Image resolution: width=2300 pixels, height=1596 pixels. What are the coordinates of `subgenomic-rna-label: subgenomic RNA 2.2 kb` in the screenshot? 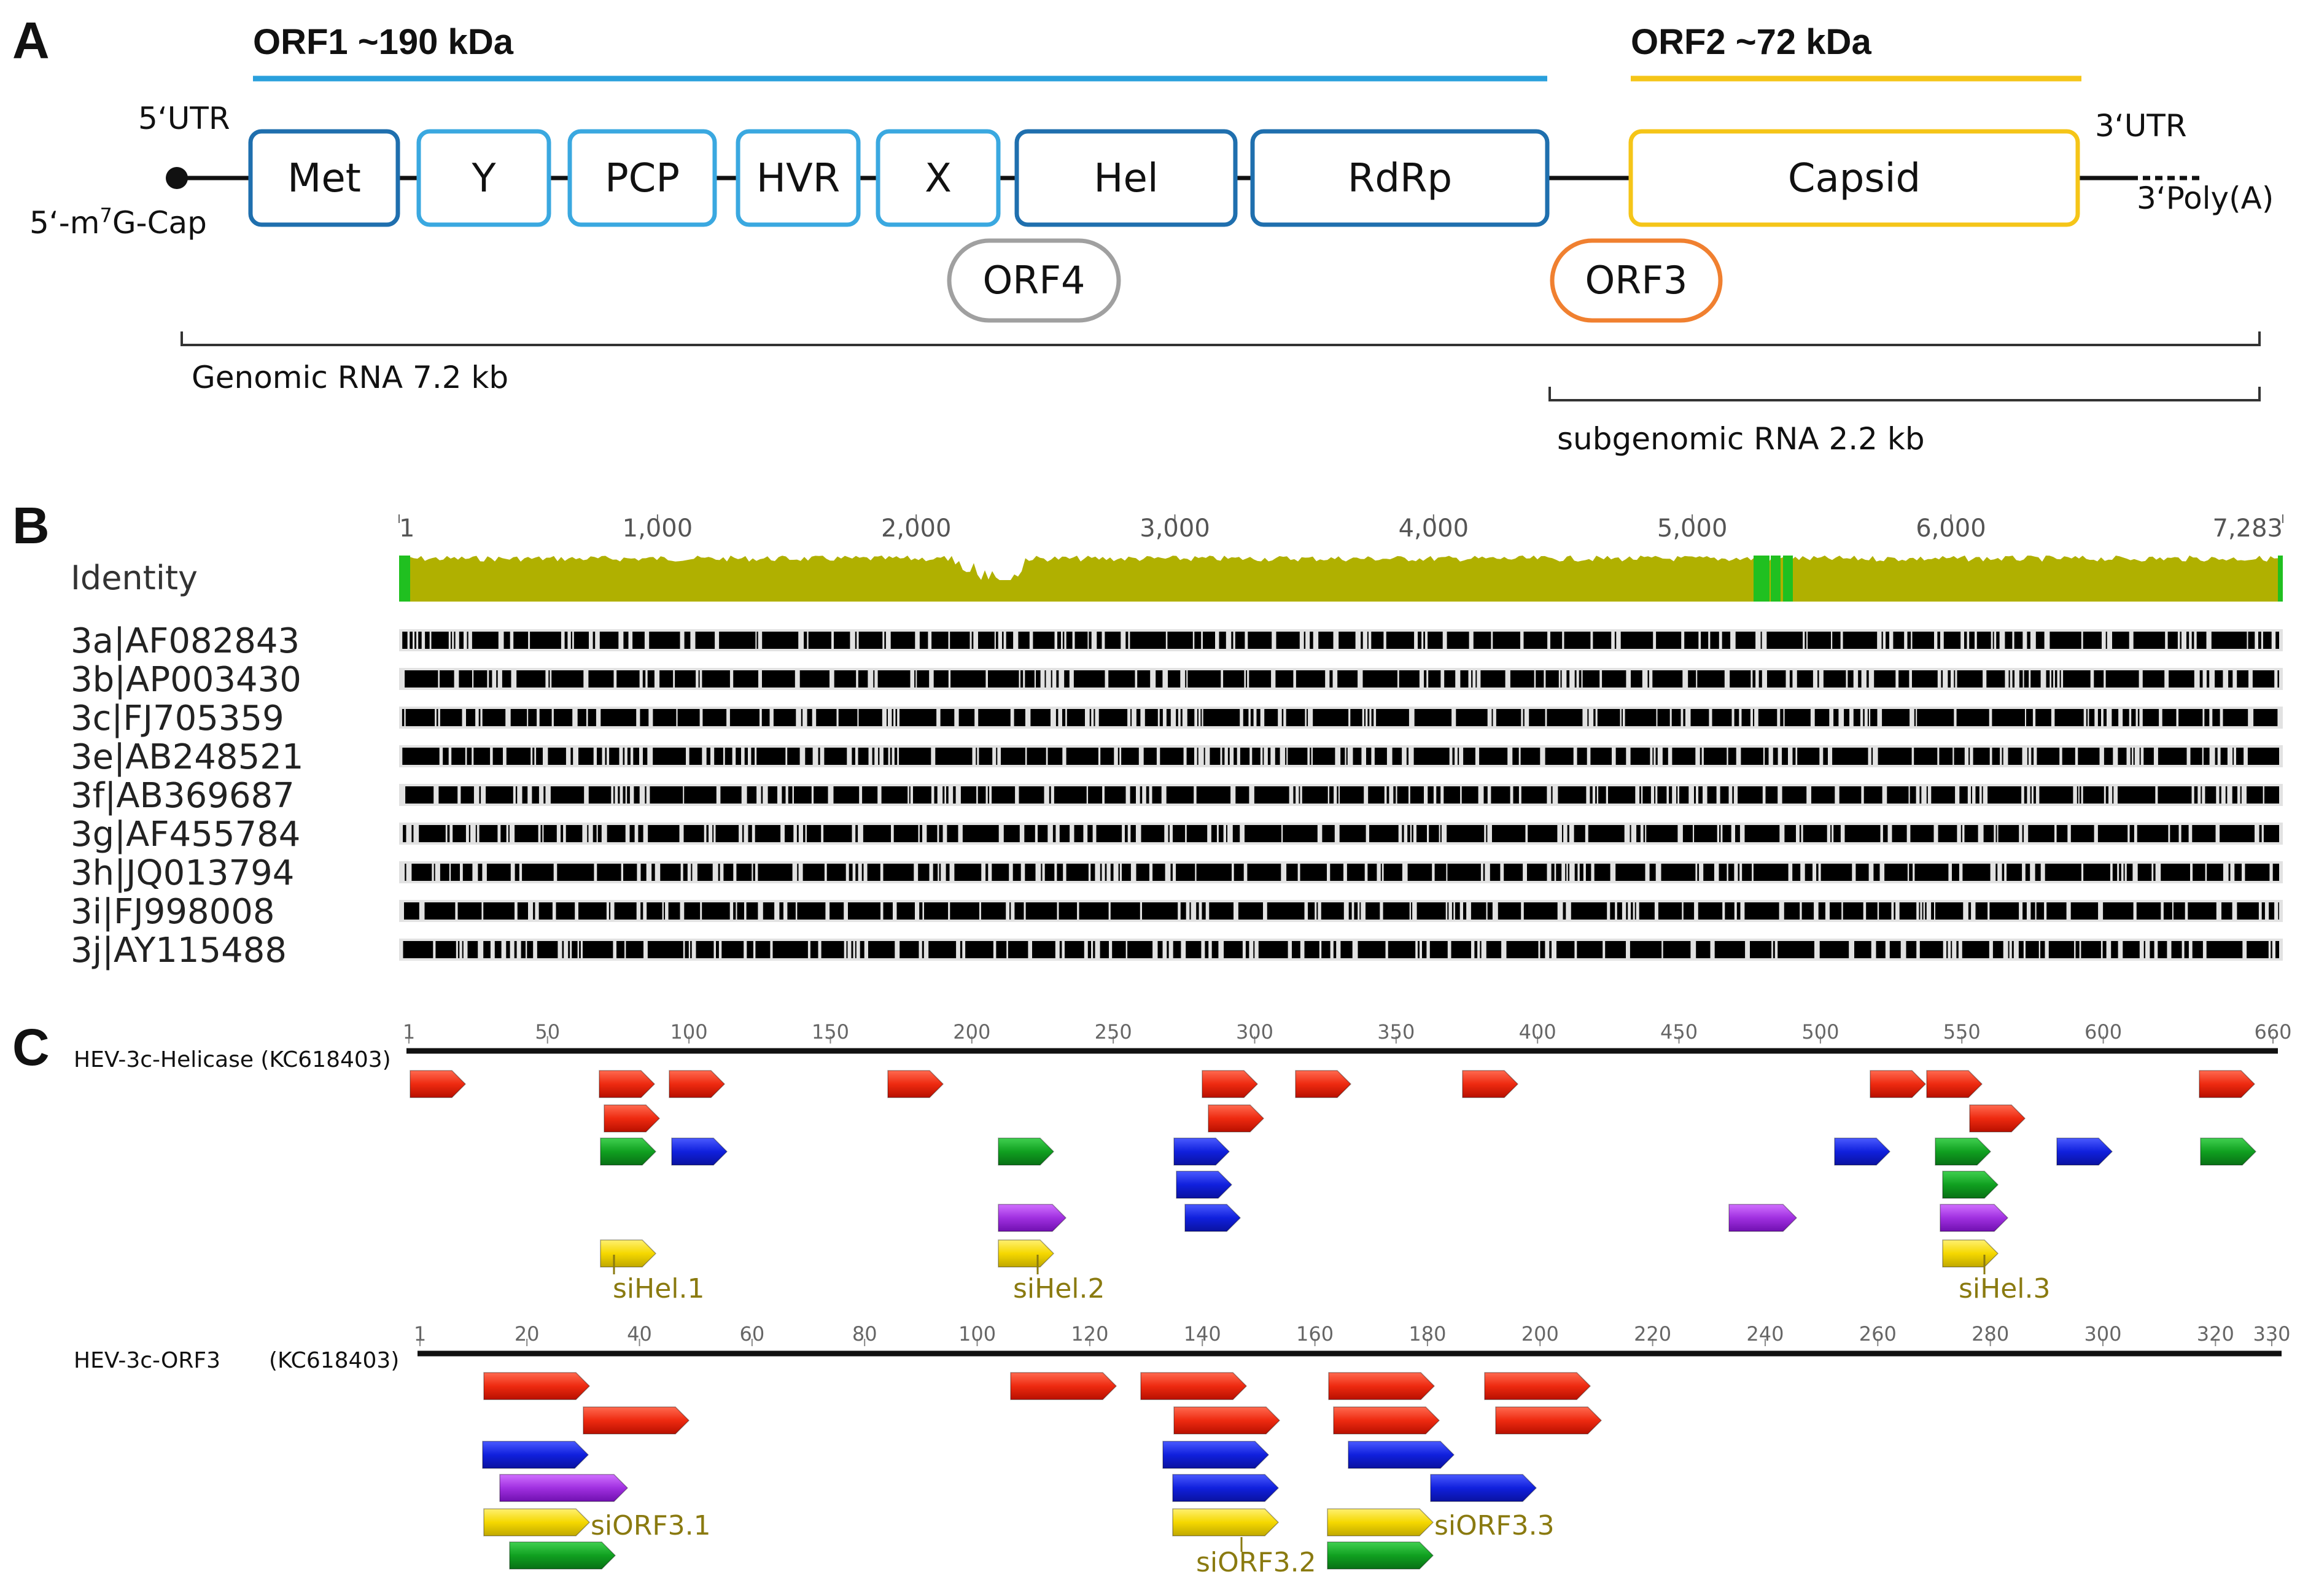 It's located at (1741, 439).